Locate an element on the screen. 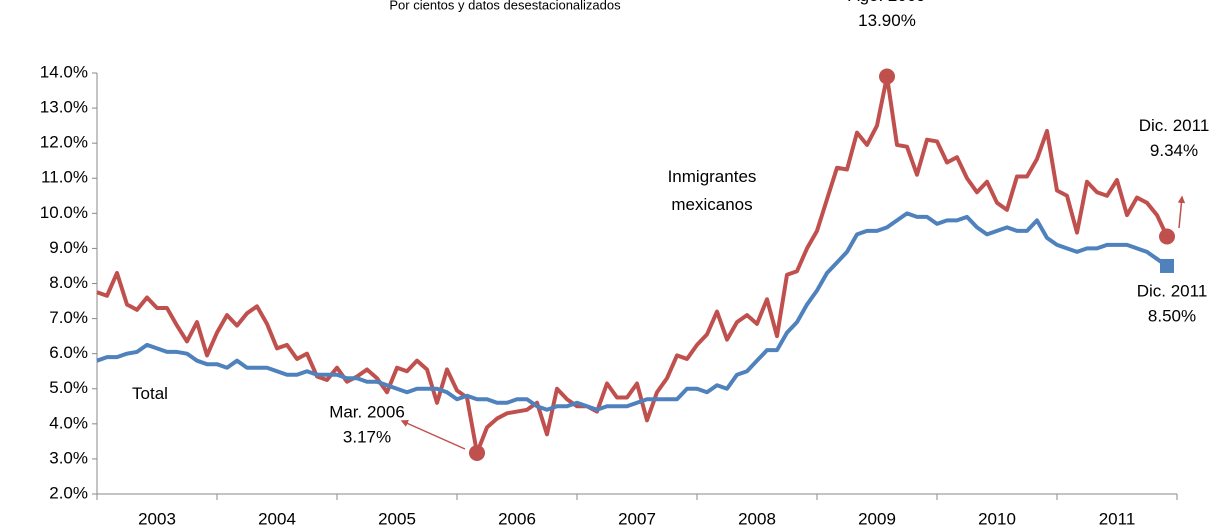 The height and width of the screenshot is (529, 1228). y-tick-label: 5.0% is located at coordinates (68, 387).